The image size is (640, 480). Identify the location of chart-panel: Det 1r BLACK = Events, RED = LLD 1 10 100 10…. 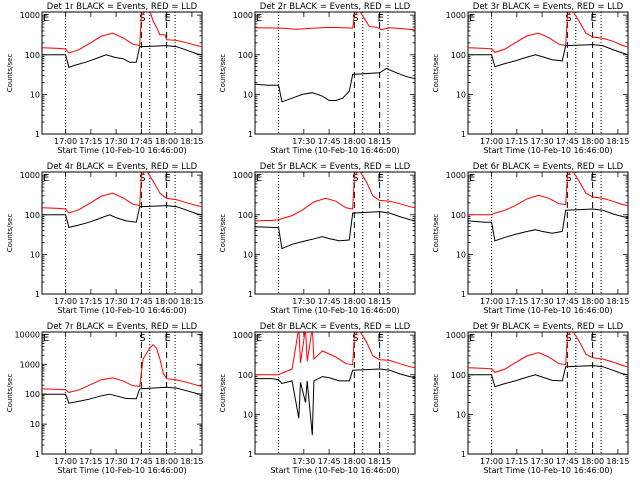
(104, 78).